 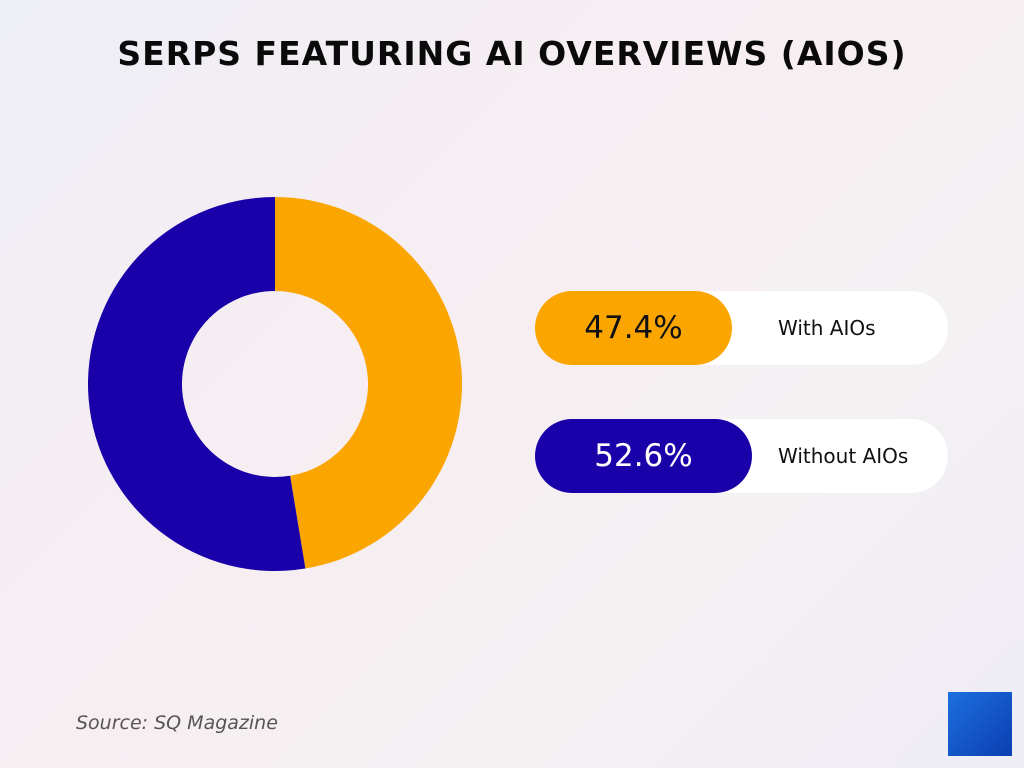 I want to click on source-note: Source: SQ Magazine, so click(x=177, y=723).